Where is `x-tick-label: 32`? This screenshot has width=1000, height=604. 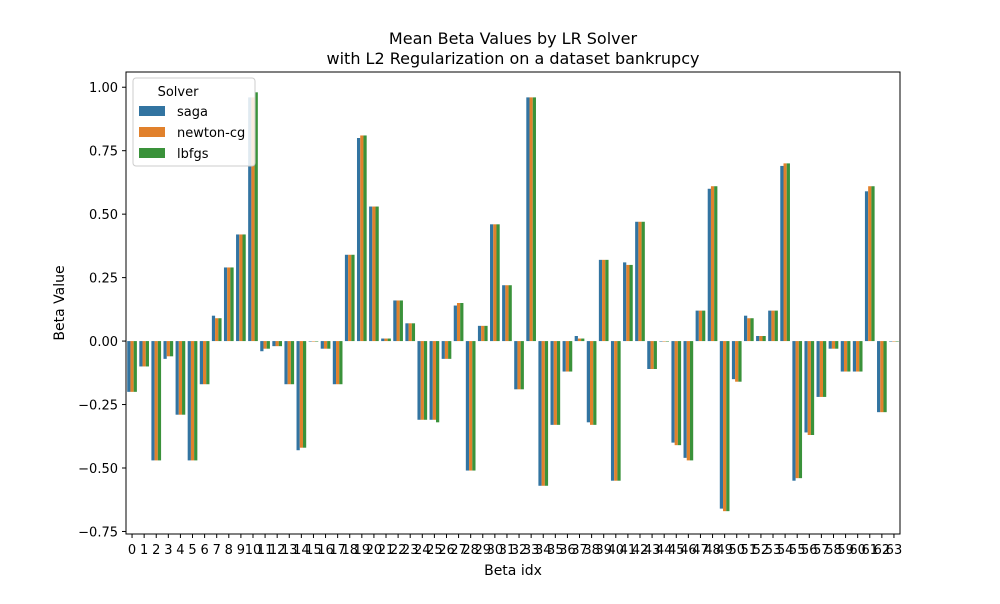
x-tick-label: 32 is located at coordinates (519, 550).